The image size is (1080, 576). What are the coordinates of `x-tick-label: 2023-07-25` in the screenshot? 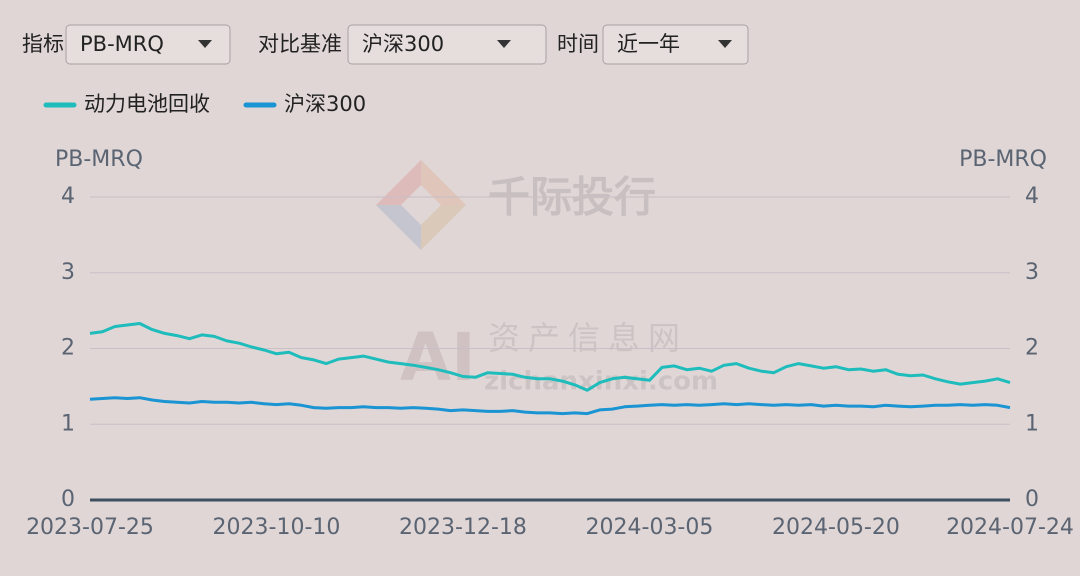 It's located at (90, 527).